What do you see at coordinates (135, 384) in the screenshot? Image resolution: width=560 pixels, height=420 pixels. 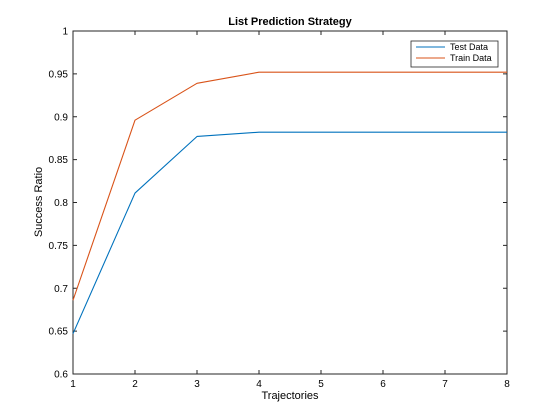 I see `x-tick-label: 2` at bounding box center [135, 384].